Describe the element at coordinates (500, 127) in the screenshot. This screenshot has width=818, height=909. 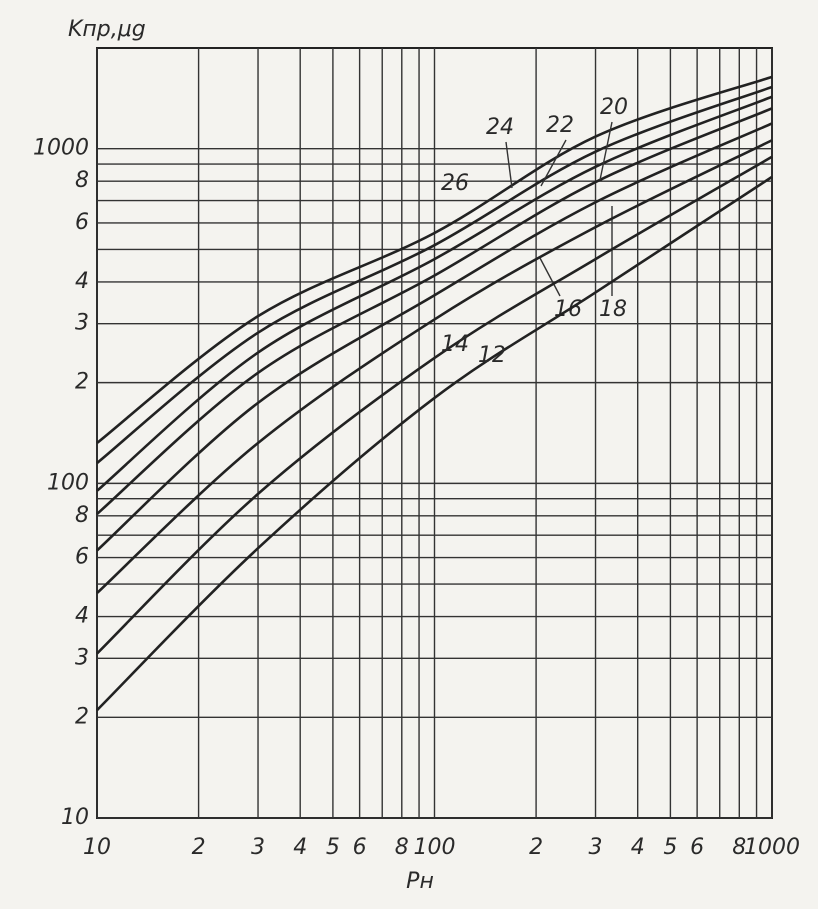
I see `curve-label: 24` at that location.